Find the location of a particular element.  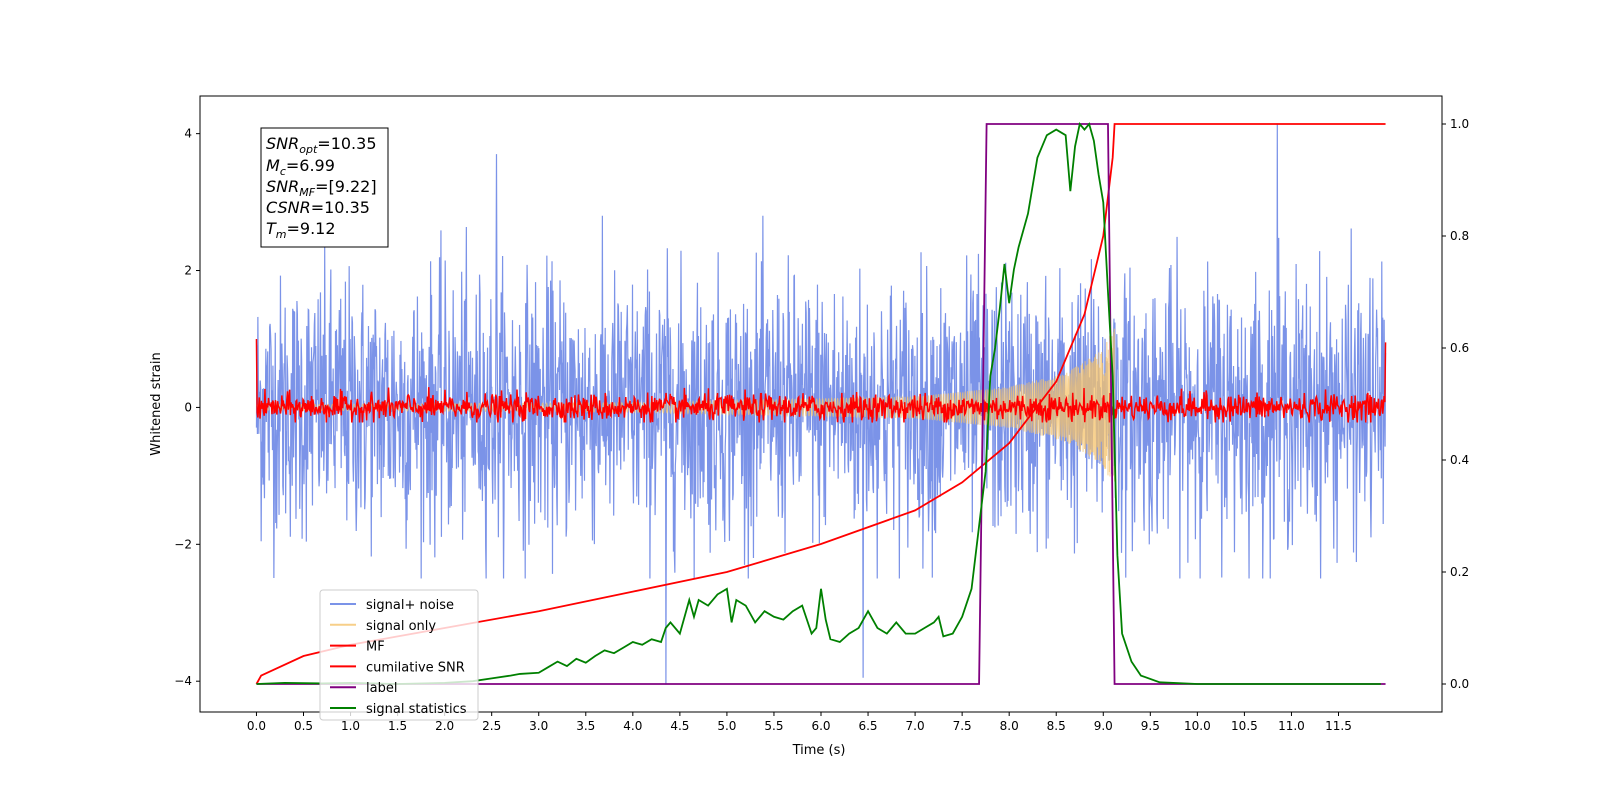

x-tick-label: 7.5 is located at coordinates (962, 726).